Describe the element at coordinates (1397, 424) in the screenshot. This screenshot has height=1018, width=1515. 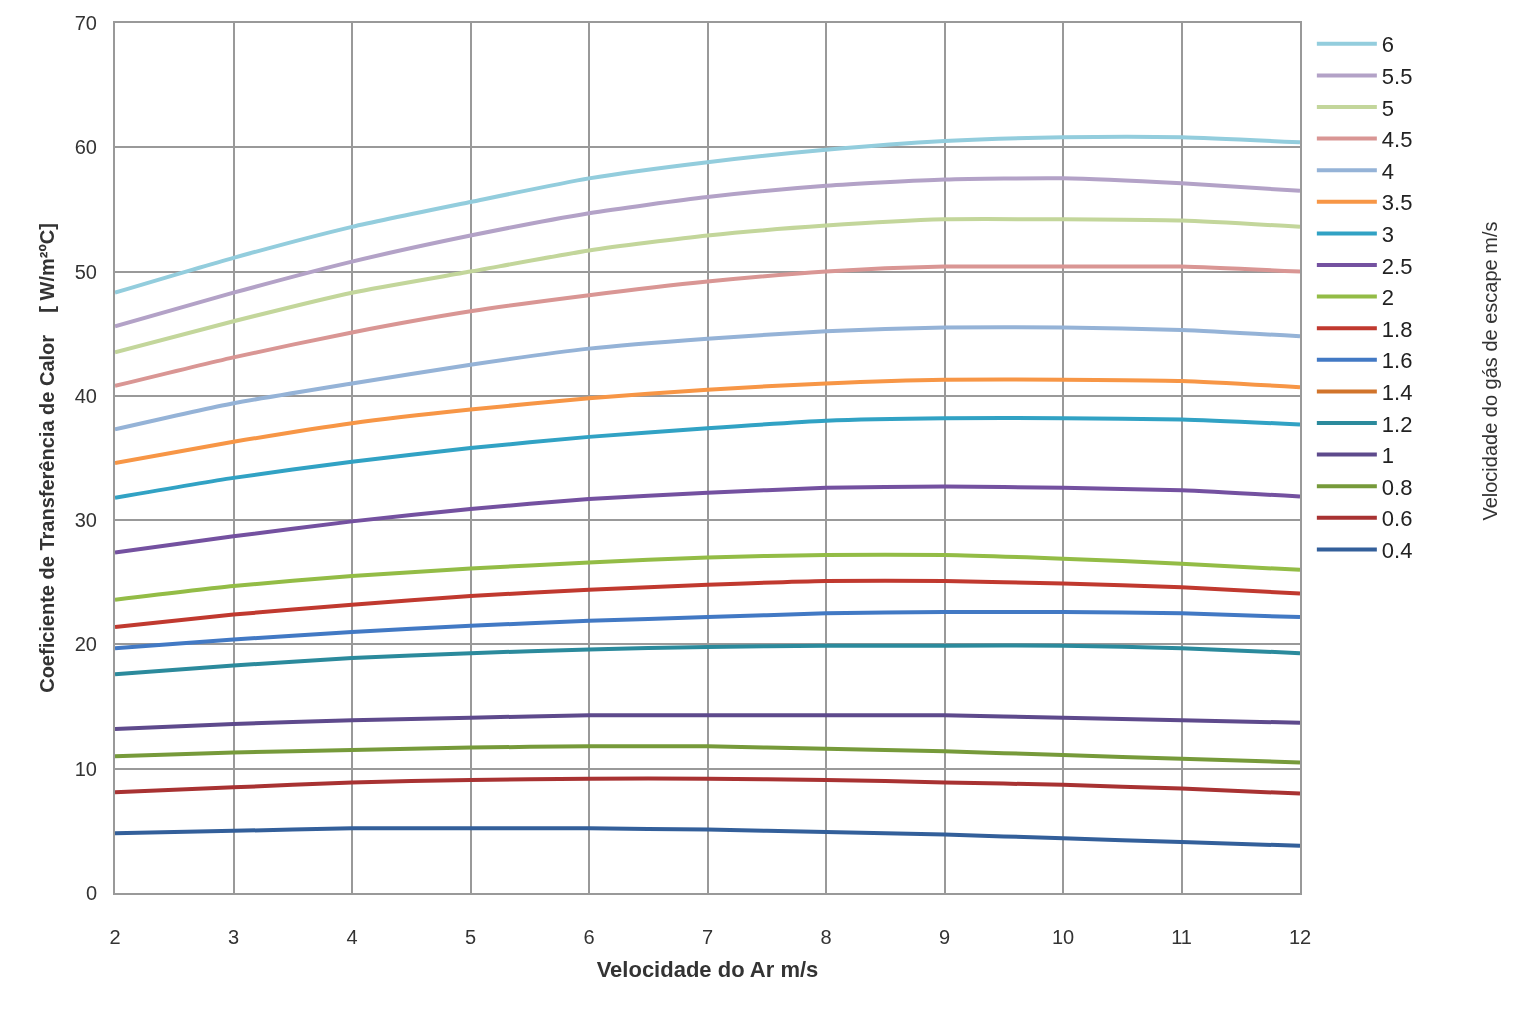
I see `legend-label: 1.2` at that location.